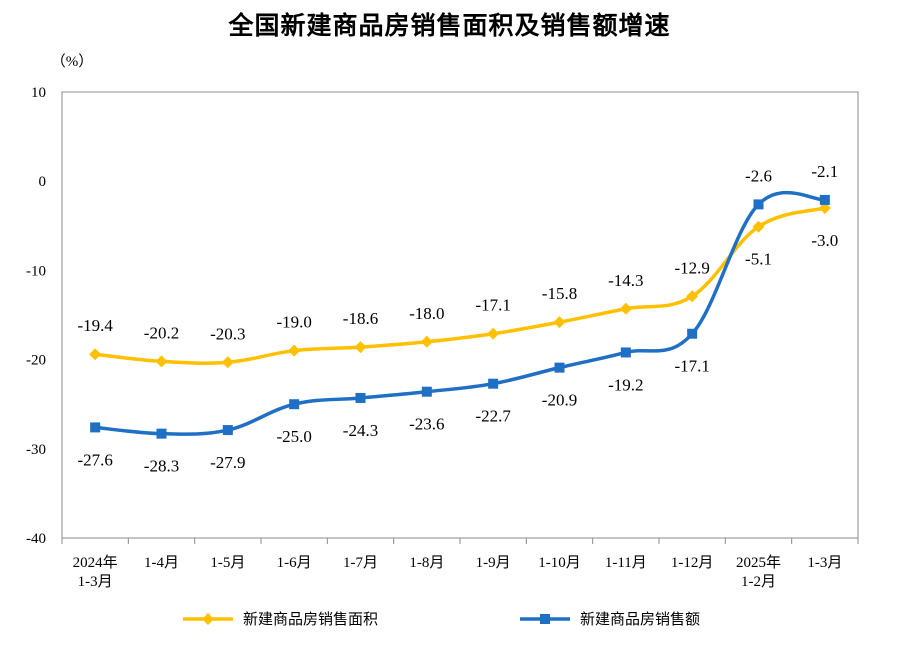 The height and width of the screenshot is (654, 899). What do you see at coordinates (559, 293) in the screenshot?
I see `data-label: -15.8` at bounding box center [559, 293].